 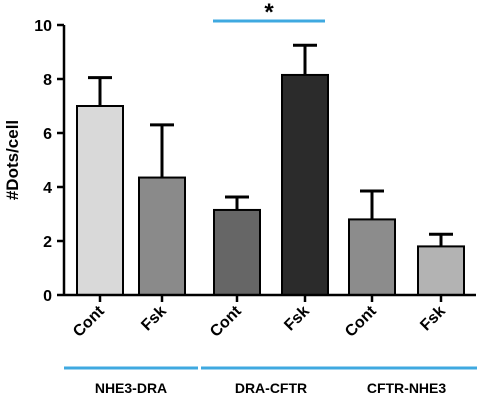 I want to click on group-label: NHE3-DRA, so click(x=131, y=388).